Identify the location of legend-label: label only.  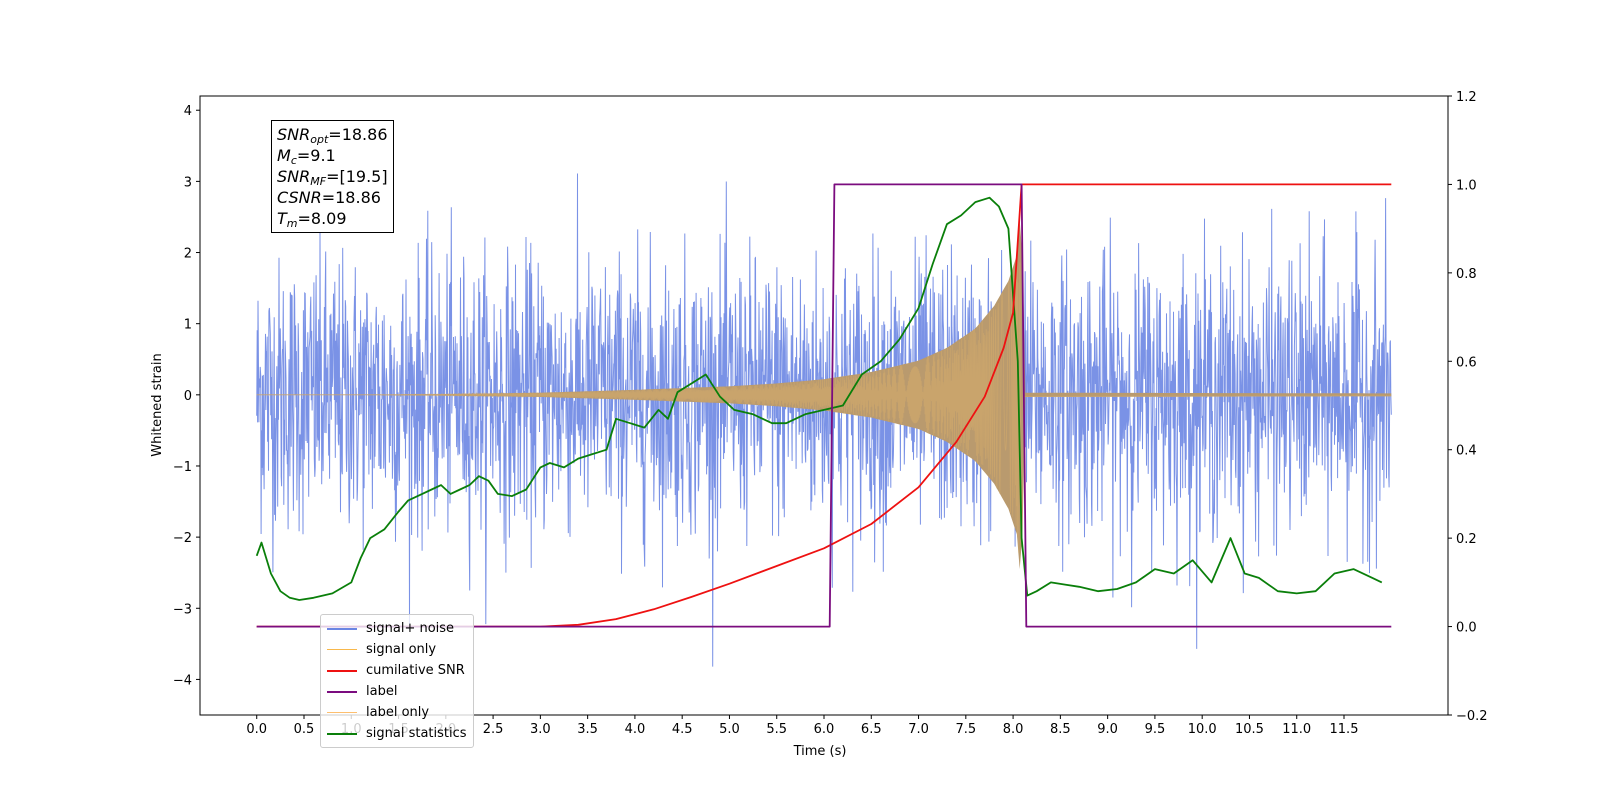
(398, 712).